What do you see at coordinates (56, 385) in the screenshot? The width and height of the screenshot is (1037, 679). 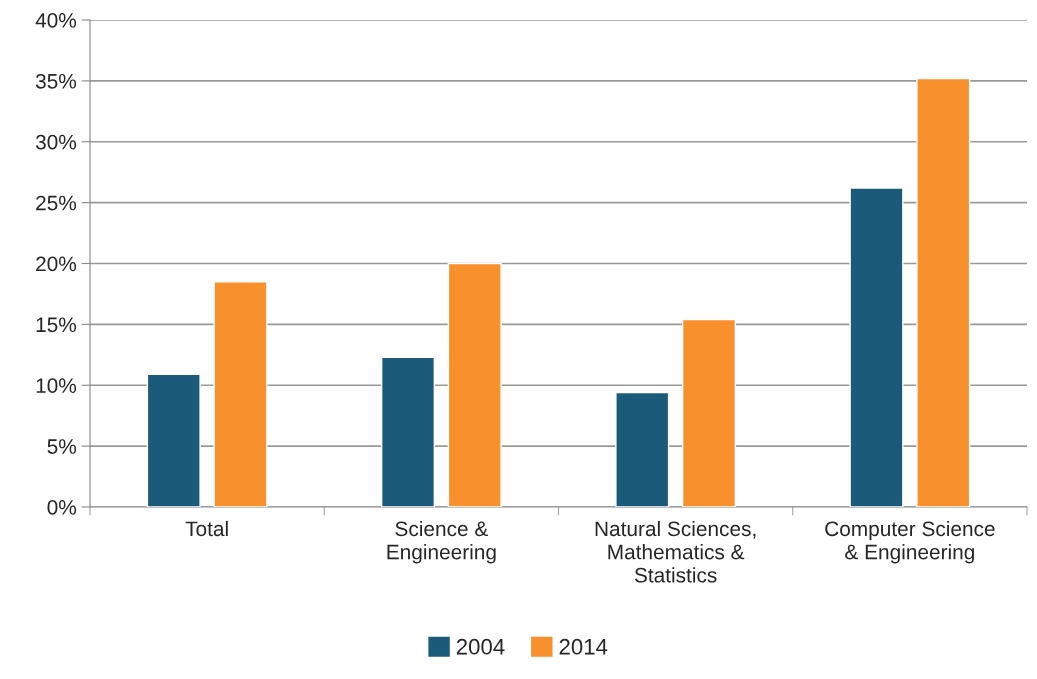 I see `y-tick-label: 10%` at bounding box center [56, 385].